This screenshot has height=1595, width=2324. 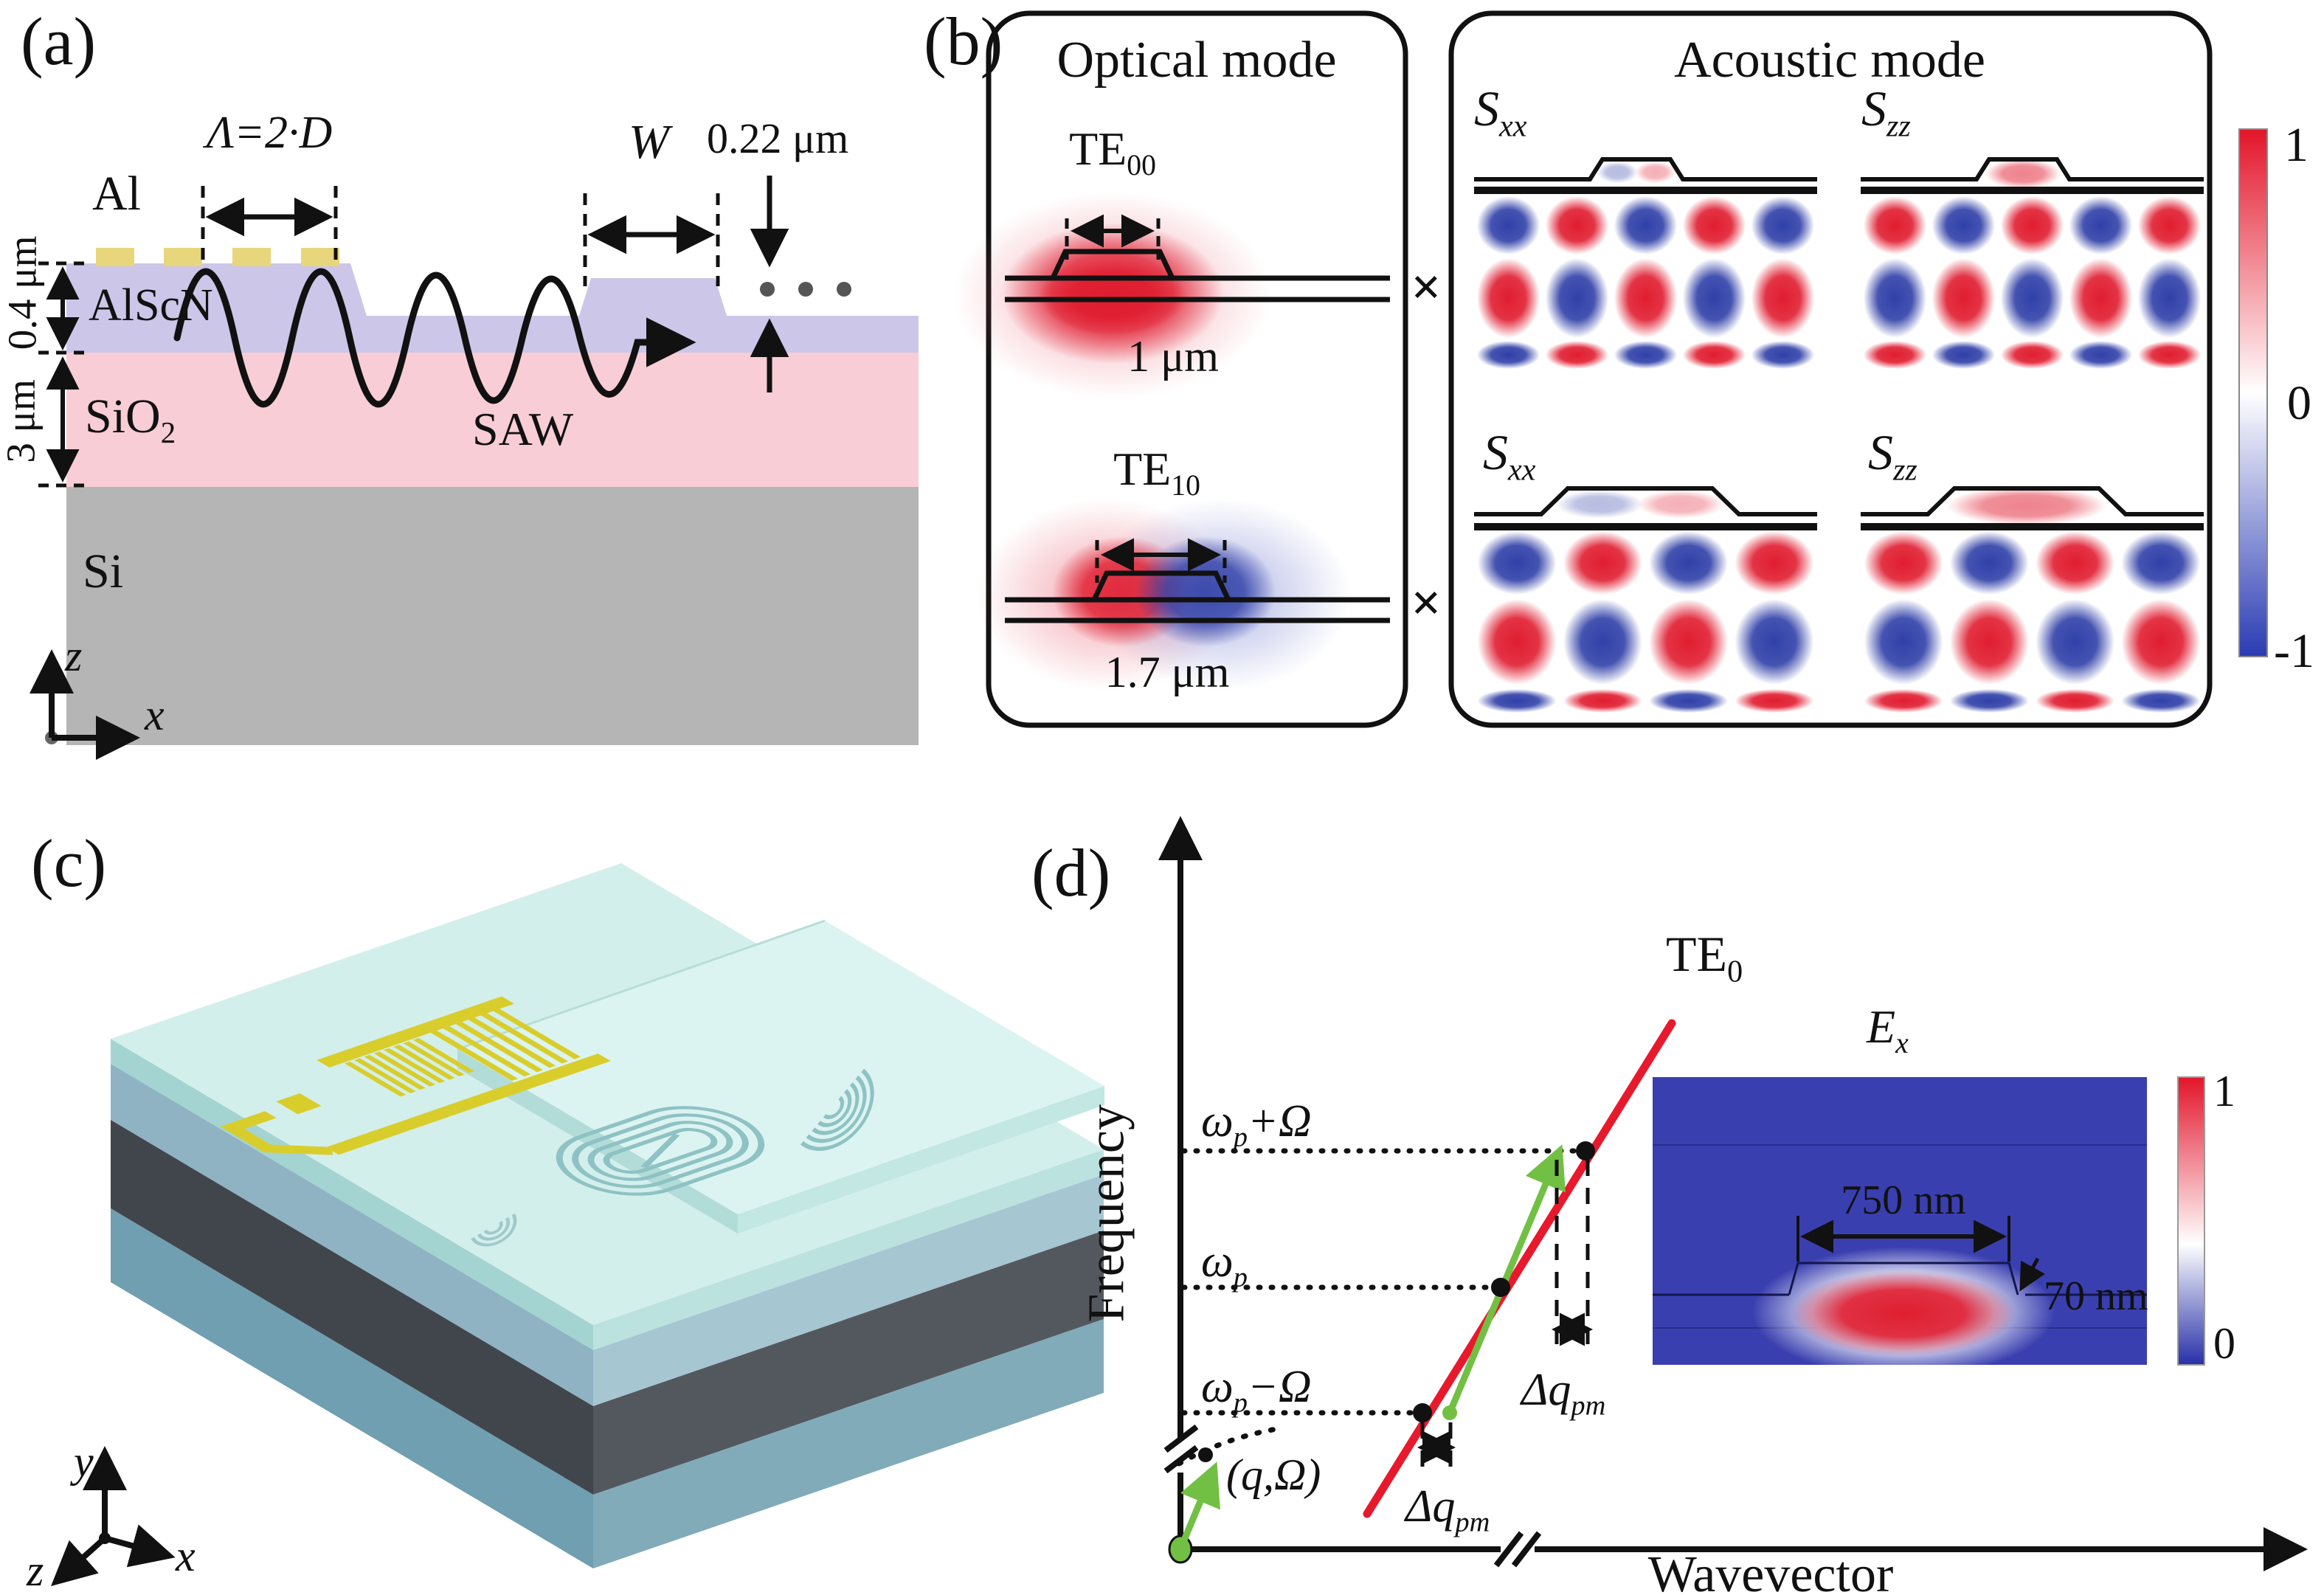 What do you see at coordinates (69, 863) in the screenshot?
I see `panel-c-tag: (c)` at bounding box center [69, 863].